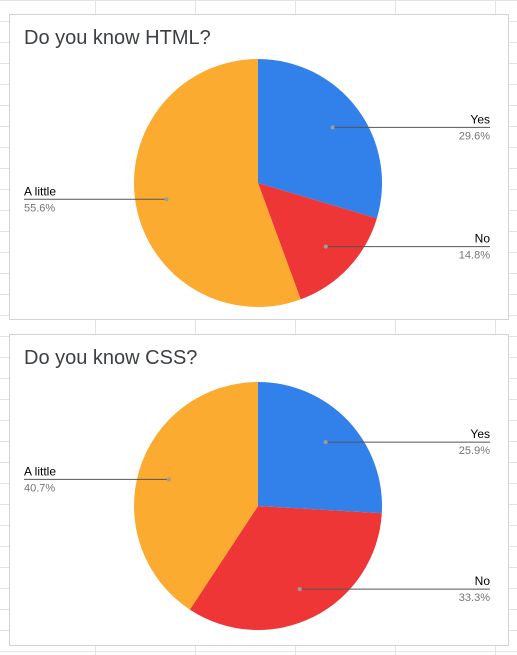  Describe the element at coordinates (474, 598) in the screenshot. I see `slice-percent: 33.3%` at that location.